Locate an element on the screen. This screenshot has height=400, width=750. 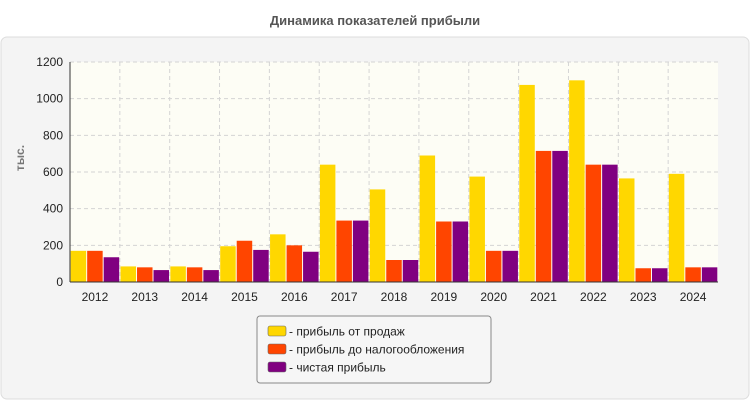
x-tick-label: 2014 is located at coordinates (194, 297).